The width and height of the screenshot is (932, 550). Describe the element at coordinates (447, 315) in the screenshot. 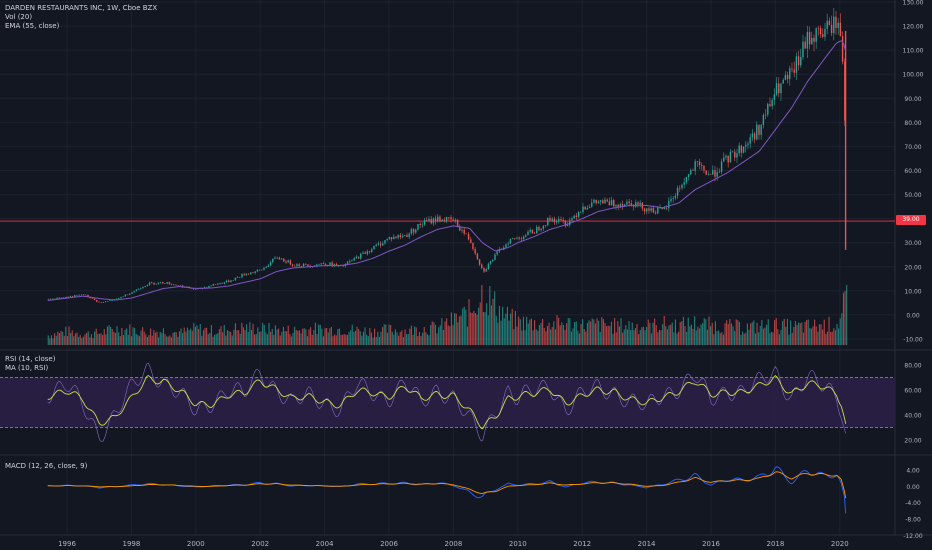

I see `volume-histogram` at that location.